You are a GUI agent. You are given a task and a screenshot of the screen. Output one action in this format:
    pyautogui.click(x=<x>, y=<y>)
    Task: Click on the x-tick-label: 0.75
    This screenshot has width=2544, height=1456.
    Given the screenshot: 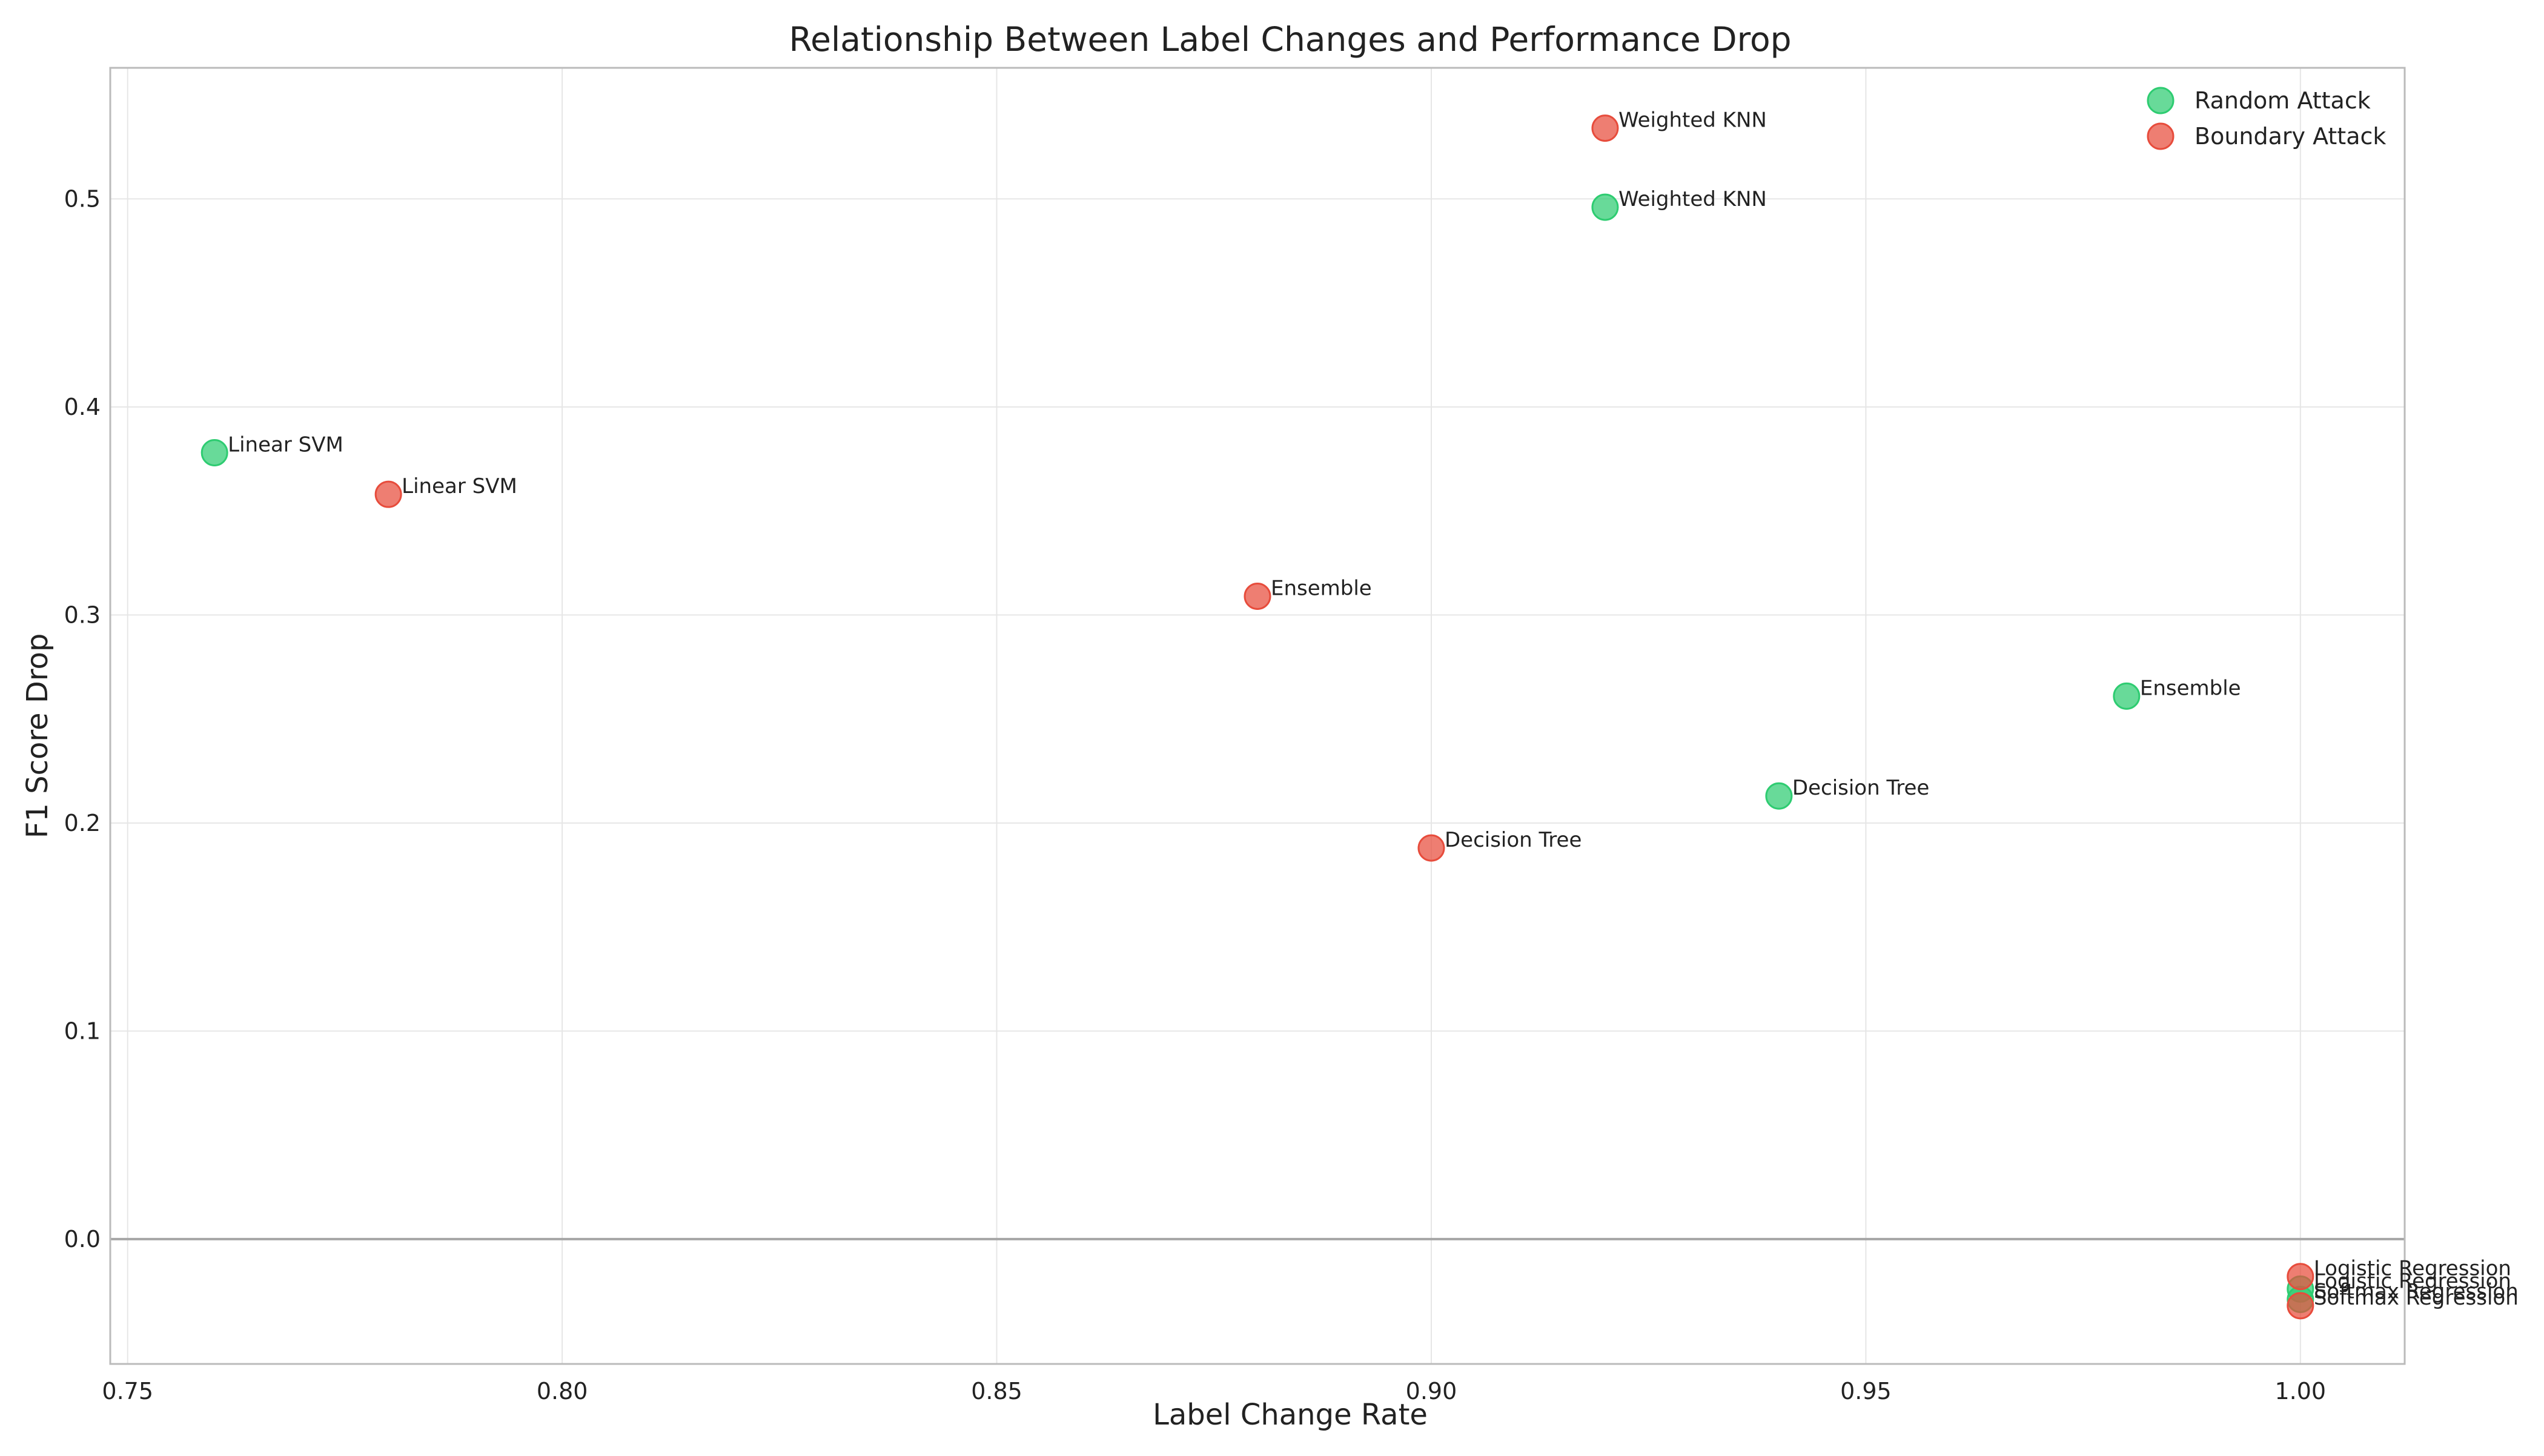 What is the action you would take?
    pyautogui.click(x=128, y=1391)
    